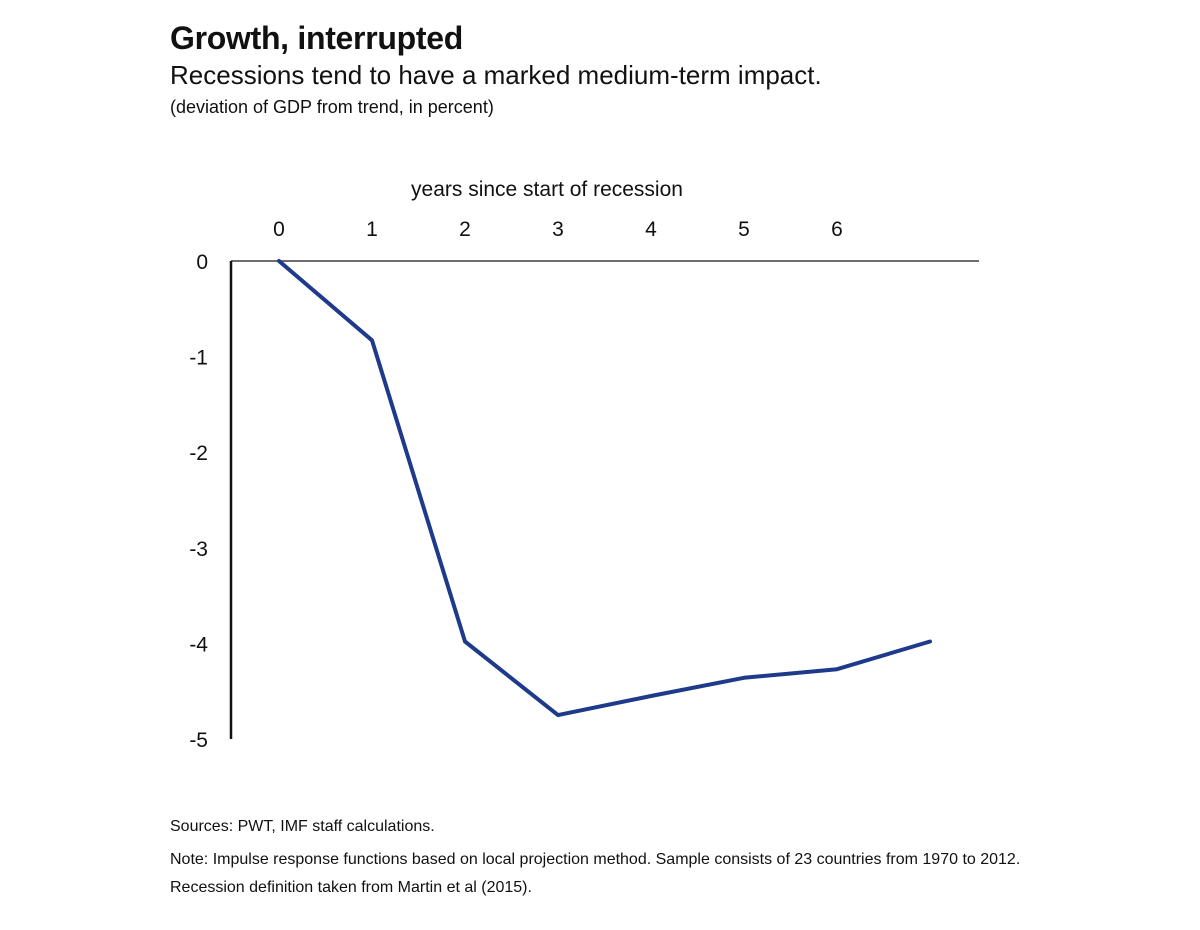 This screenshot has width=1200, height=930. What do you see at coordinates (547, 189) in the screenshot?
I see `x-axis-label: years since start of recession` at bounding box center [547, 189].